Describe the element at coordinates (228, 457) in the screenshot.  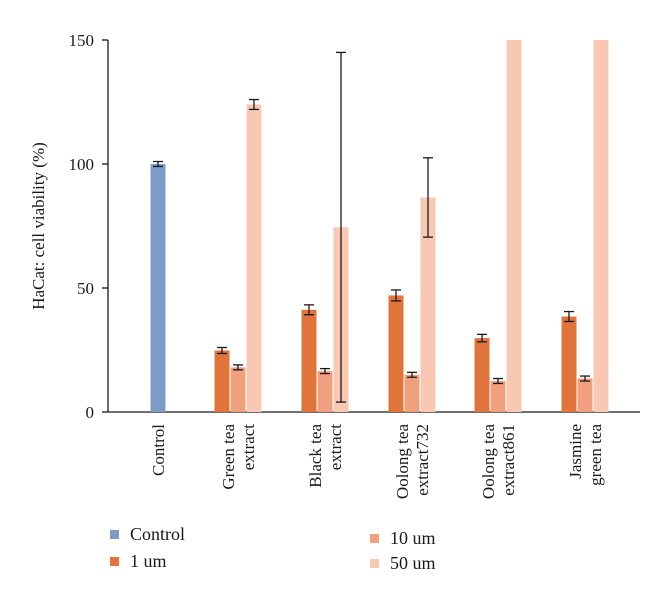
I see `category-label-line: Green tea` at that location.